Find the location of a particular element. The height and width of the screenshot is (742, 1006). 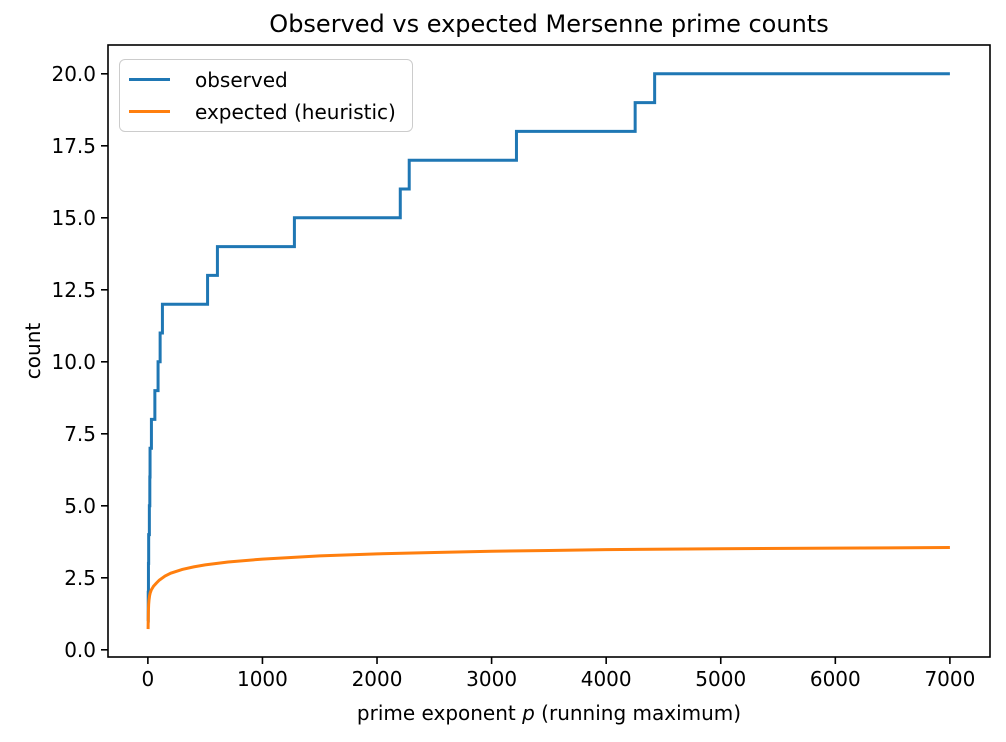

x-axis-label-variable: p is located at coordinates (528, 713).